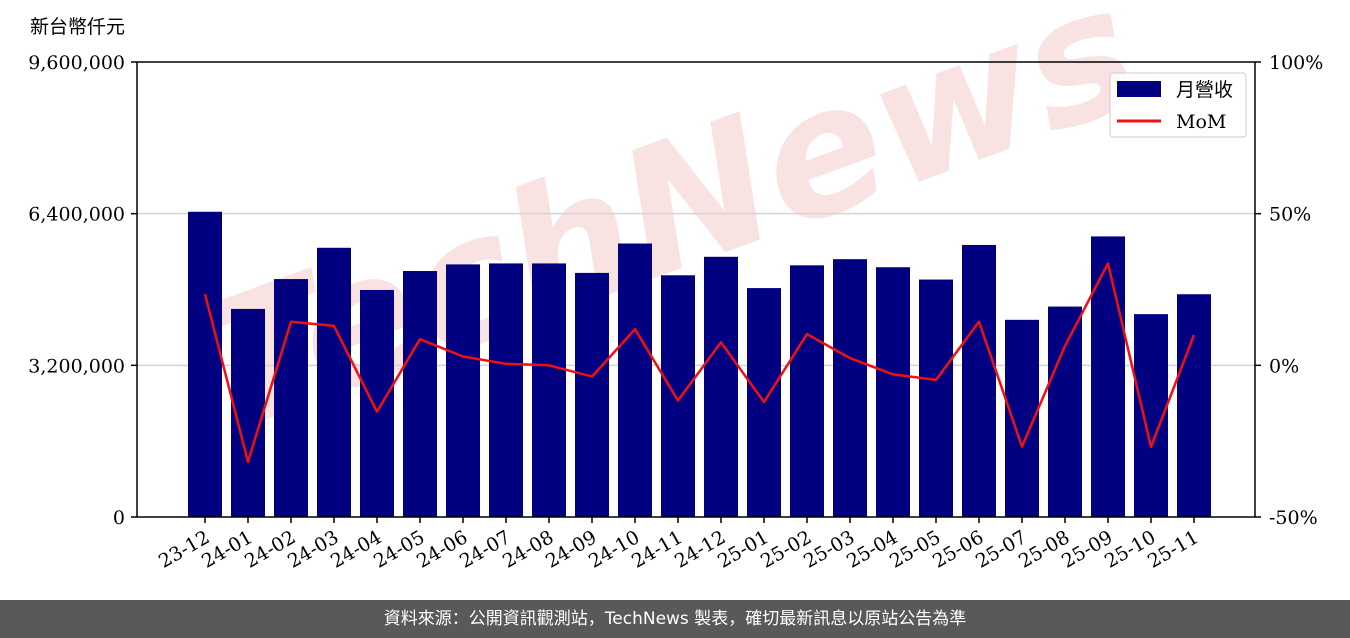 Image resolution: width=1350 pixels, height=638 pixels. I want to click on left-tick-label: 6,400,000, so click(76, 215).